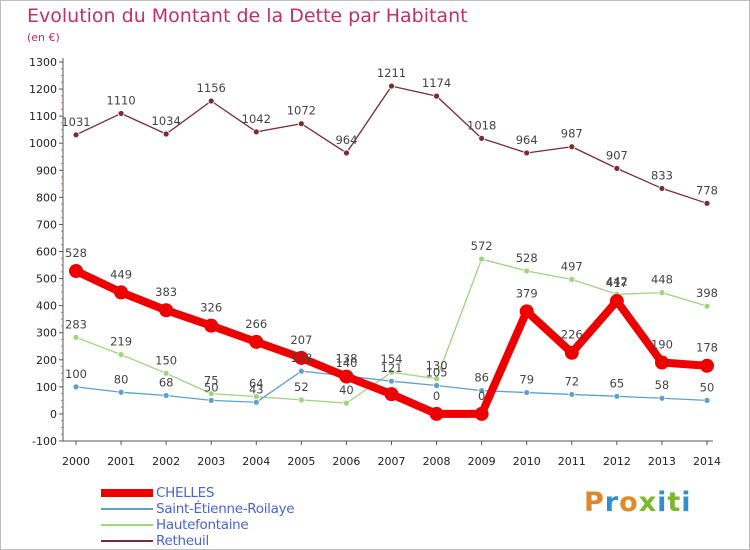  Describe the element at coordinates (301, 111) in the screenshot. I see `data-label-retheuil: 1072` at that location.